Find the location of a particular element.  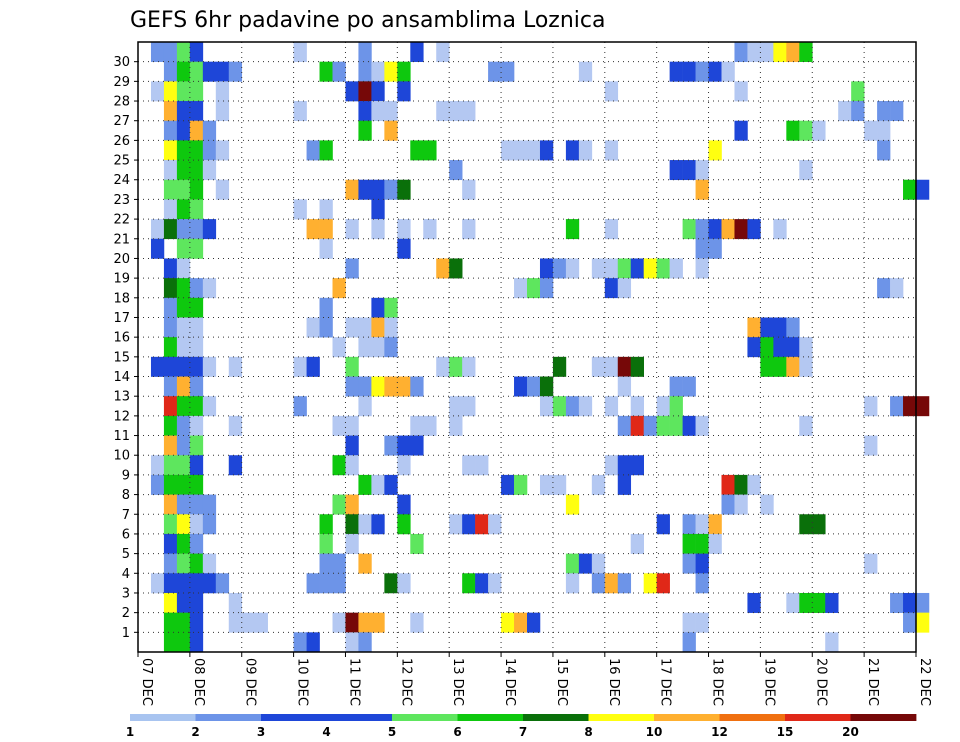

y-tick-label: 23 is located at coordinates (121, 200).